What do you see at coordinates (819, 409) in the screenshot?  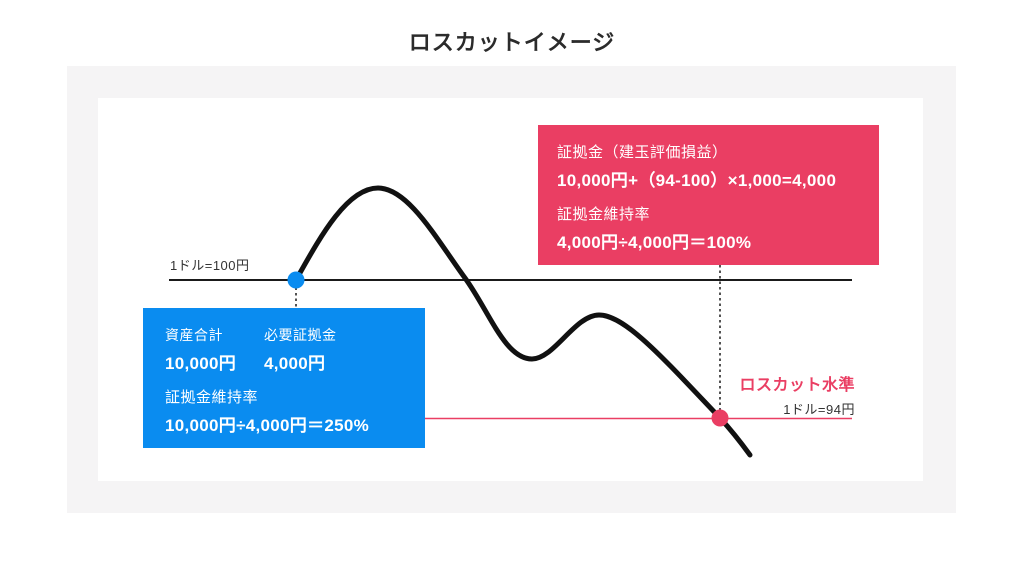 I see `losscut-price-label: 1ドル=94円` at bounding box center [819, 409].